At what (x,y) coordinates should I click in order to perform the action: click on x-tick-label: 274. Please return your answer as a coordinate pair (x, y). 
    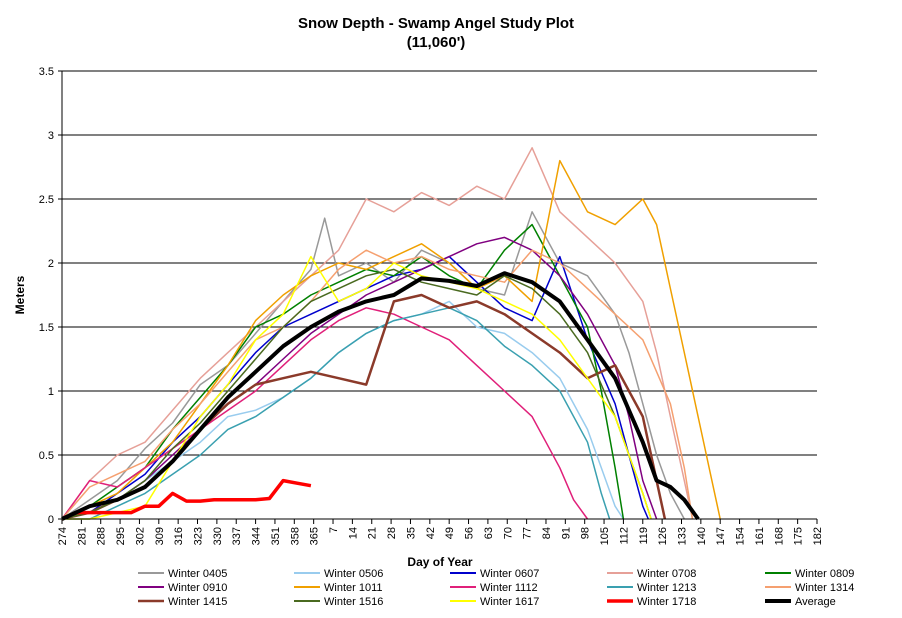
    Looking at the image, I should click on (63, 536).